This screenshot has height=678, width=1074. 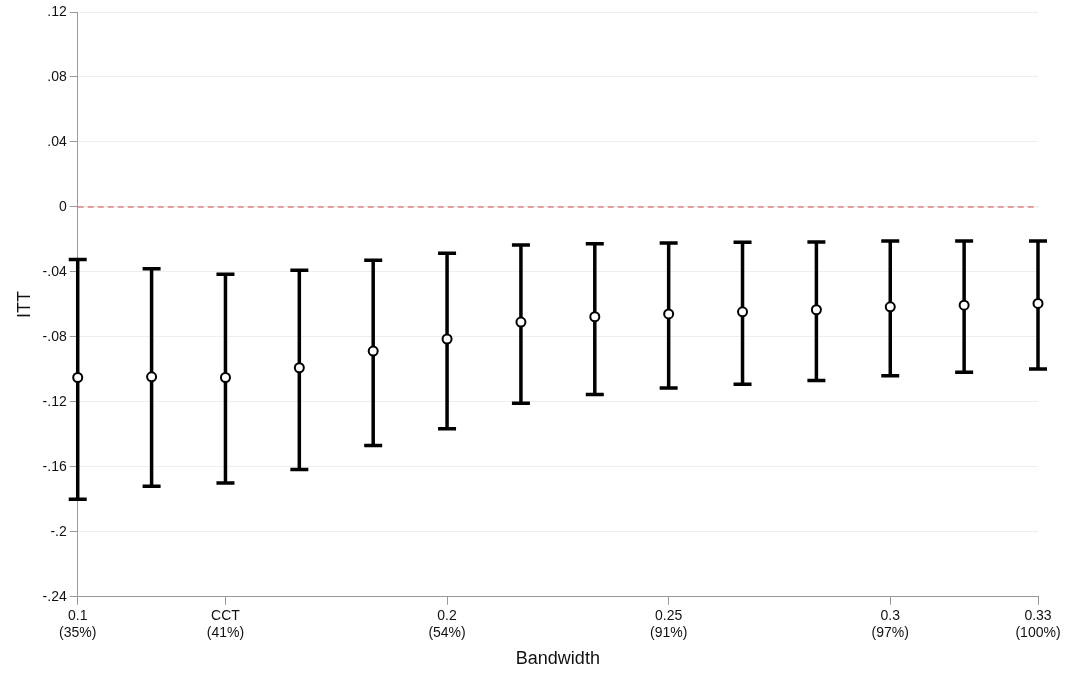 What do you see at coordinates (54, 595) in the screenshot?
I see `y-tick-label: -.24` at bounding box center [54, 595].